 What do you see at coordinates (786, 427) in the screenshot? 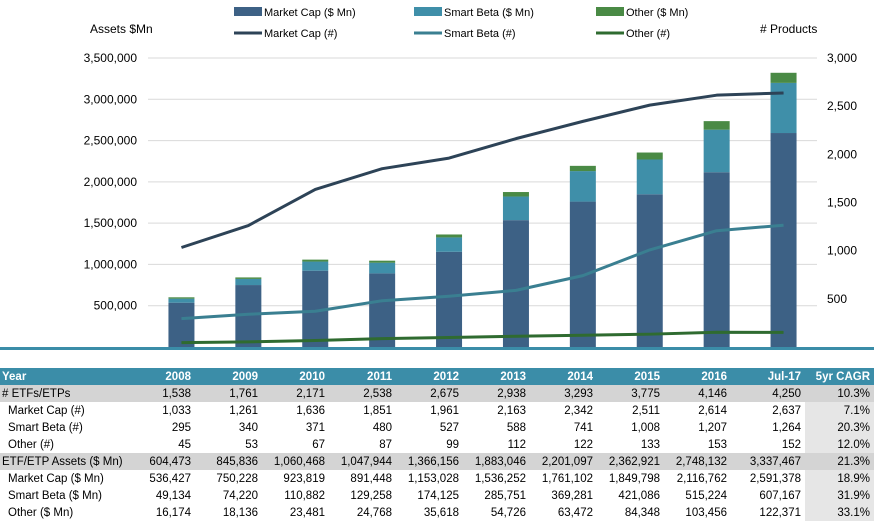
I see `table-cell: 1,264` at bounding box center [786, 427].